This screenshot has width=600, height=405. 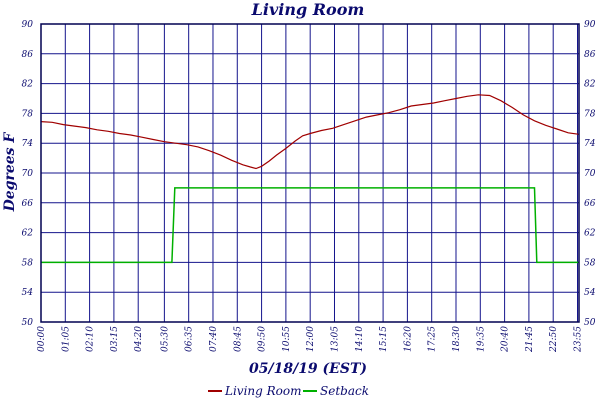 I want to click on x-axis-label: 05/18/19 (EST), so click(x=308, y=369).